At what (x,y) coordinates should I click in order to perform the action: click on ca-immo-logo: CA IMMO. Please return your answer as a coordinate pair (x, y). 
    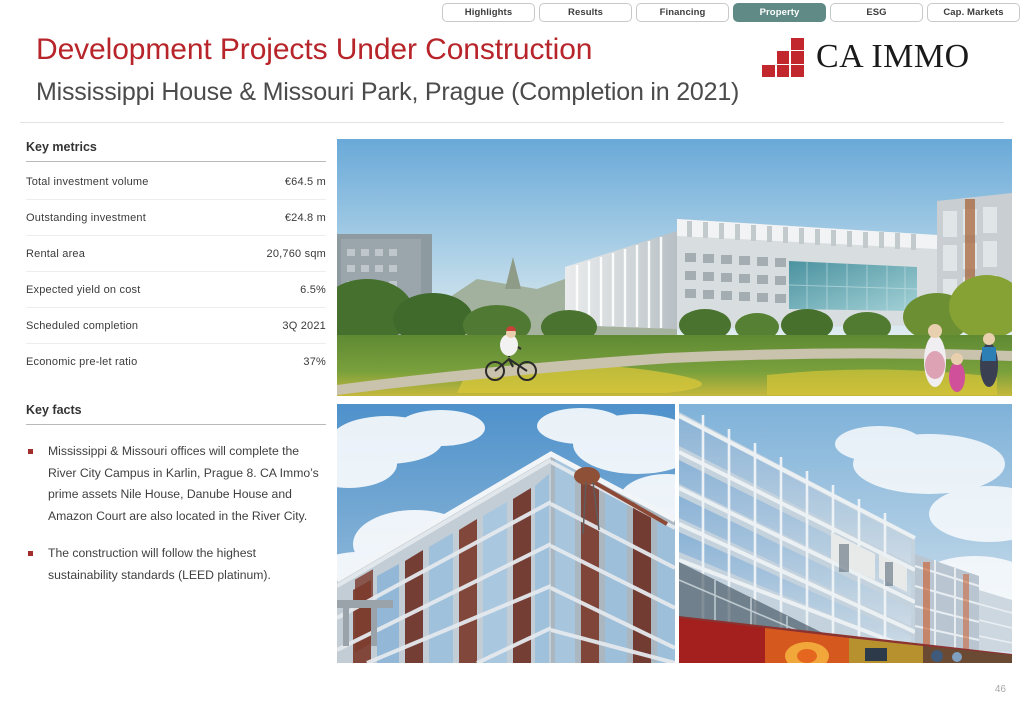
    Looking at the image, I should click on (866, 57).